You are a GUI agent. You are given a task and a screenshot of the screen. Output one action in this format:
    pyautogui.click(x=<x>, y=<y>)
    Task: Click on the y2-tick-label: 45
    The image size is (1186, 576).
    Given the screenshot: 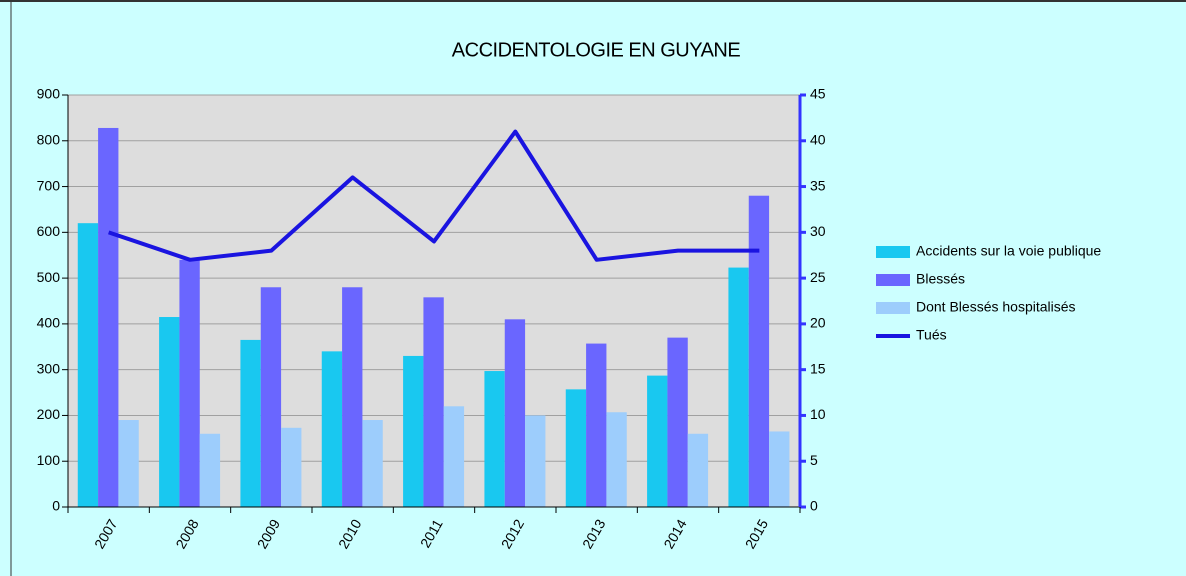 What is the action you would take?
    pyautogui.click(x=818, y=94)
    